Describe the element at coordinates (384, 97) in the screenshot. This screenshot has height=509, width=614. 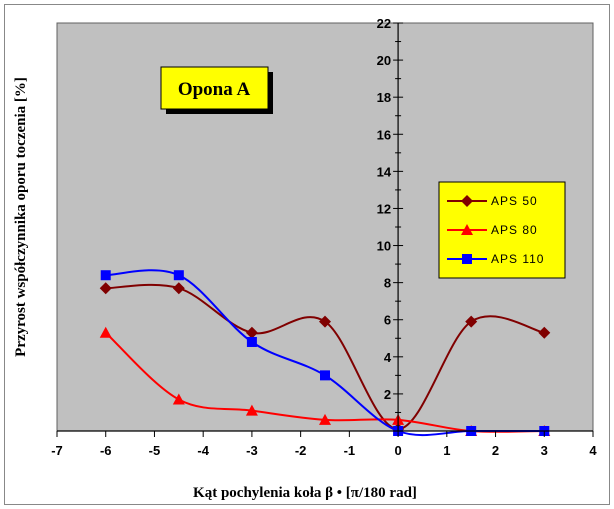
I see `y-tick-label: 18` at that location.